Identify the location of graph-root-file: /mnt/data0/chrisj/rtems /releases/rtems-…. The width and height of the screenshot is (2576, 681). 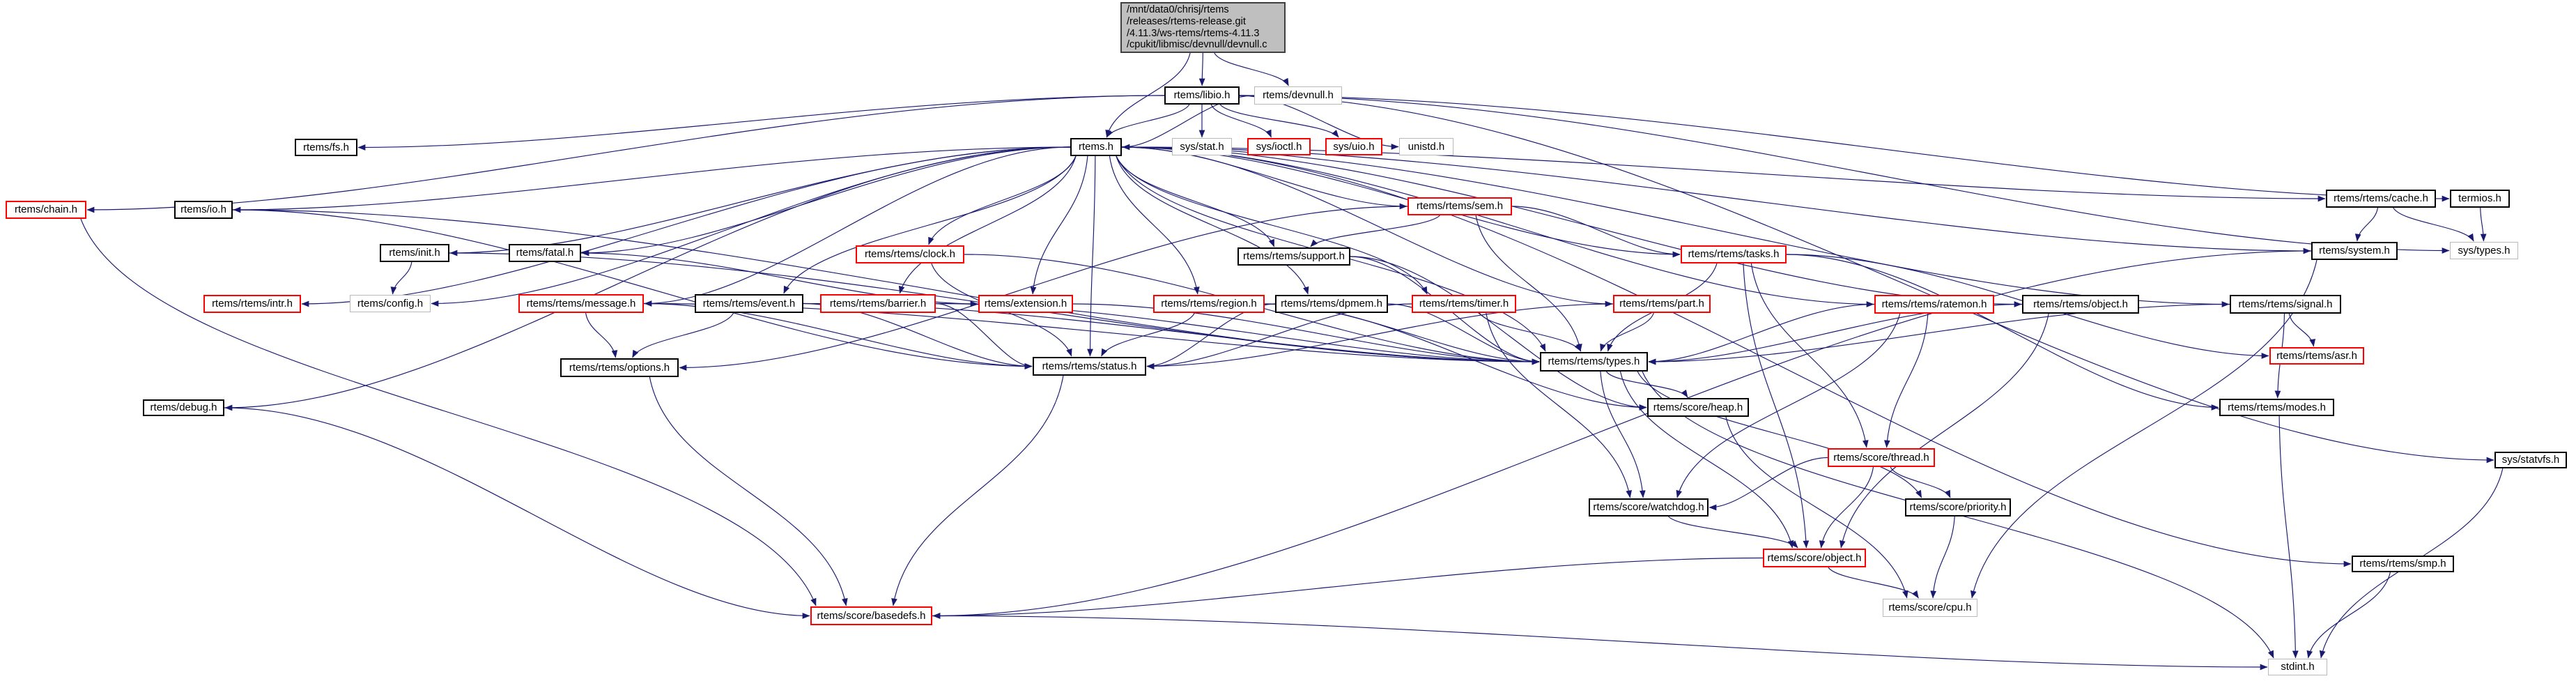
(1203, 27).